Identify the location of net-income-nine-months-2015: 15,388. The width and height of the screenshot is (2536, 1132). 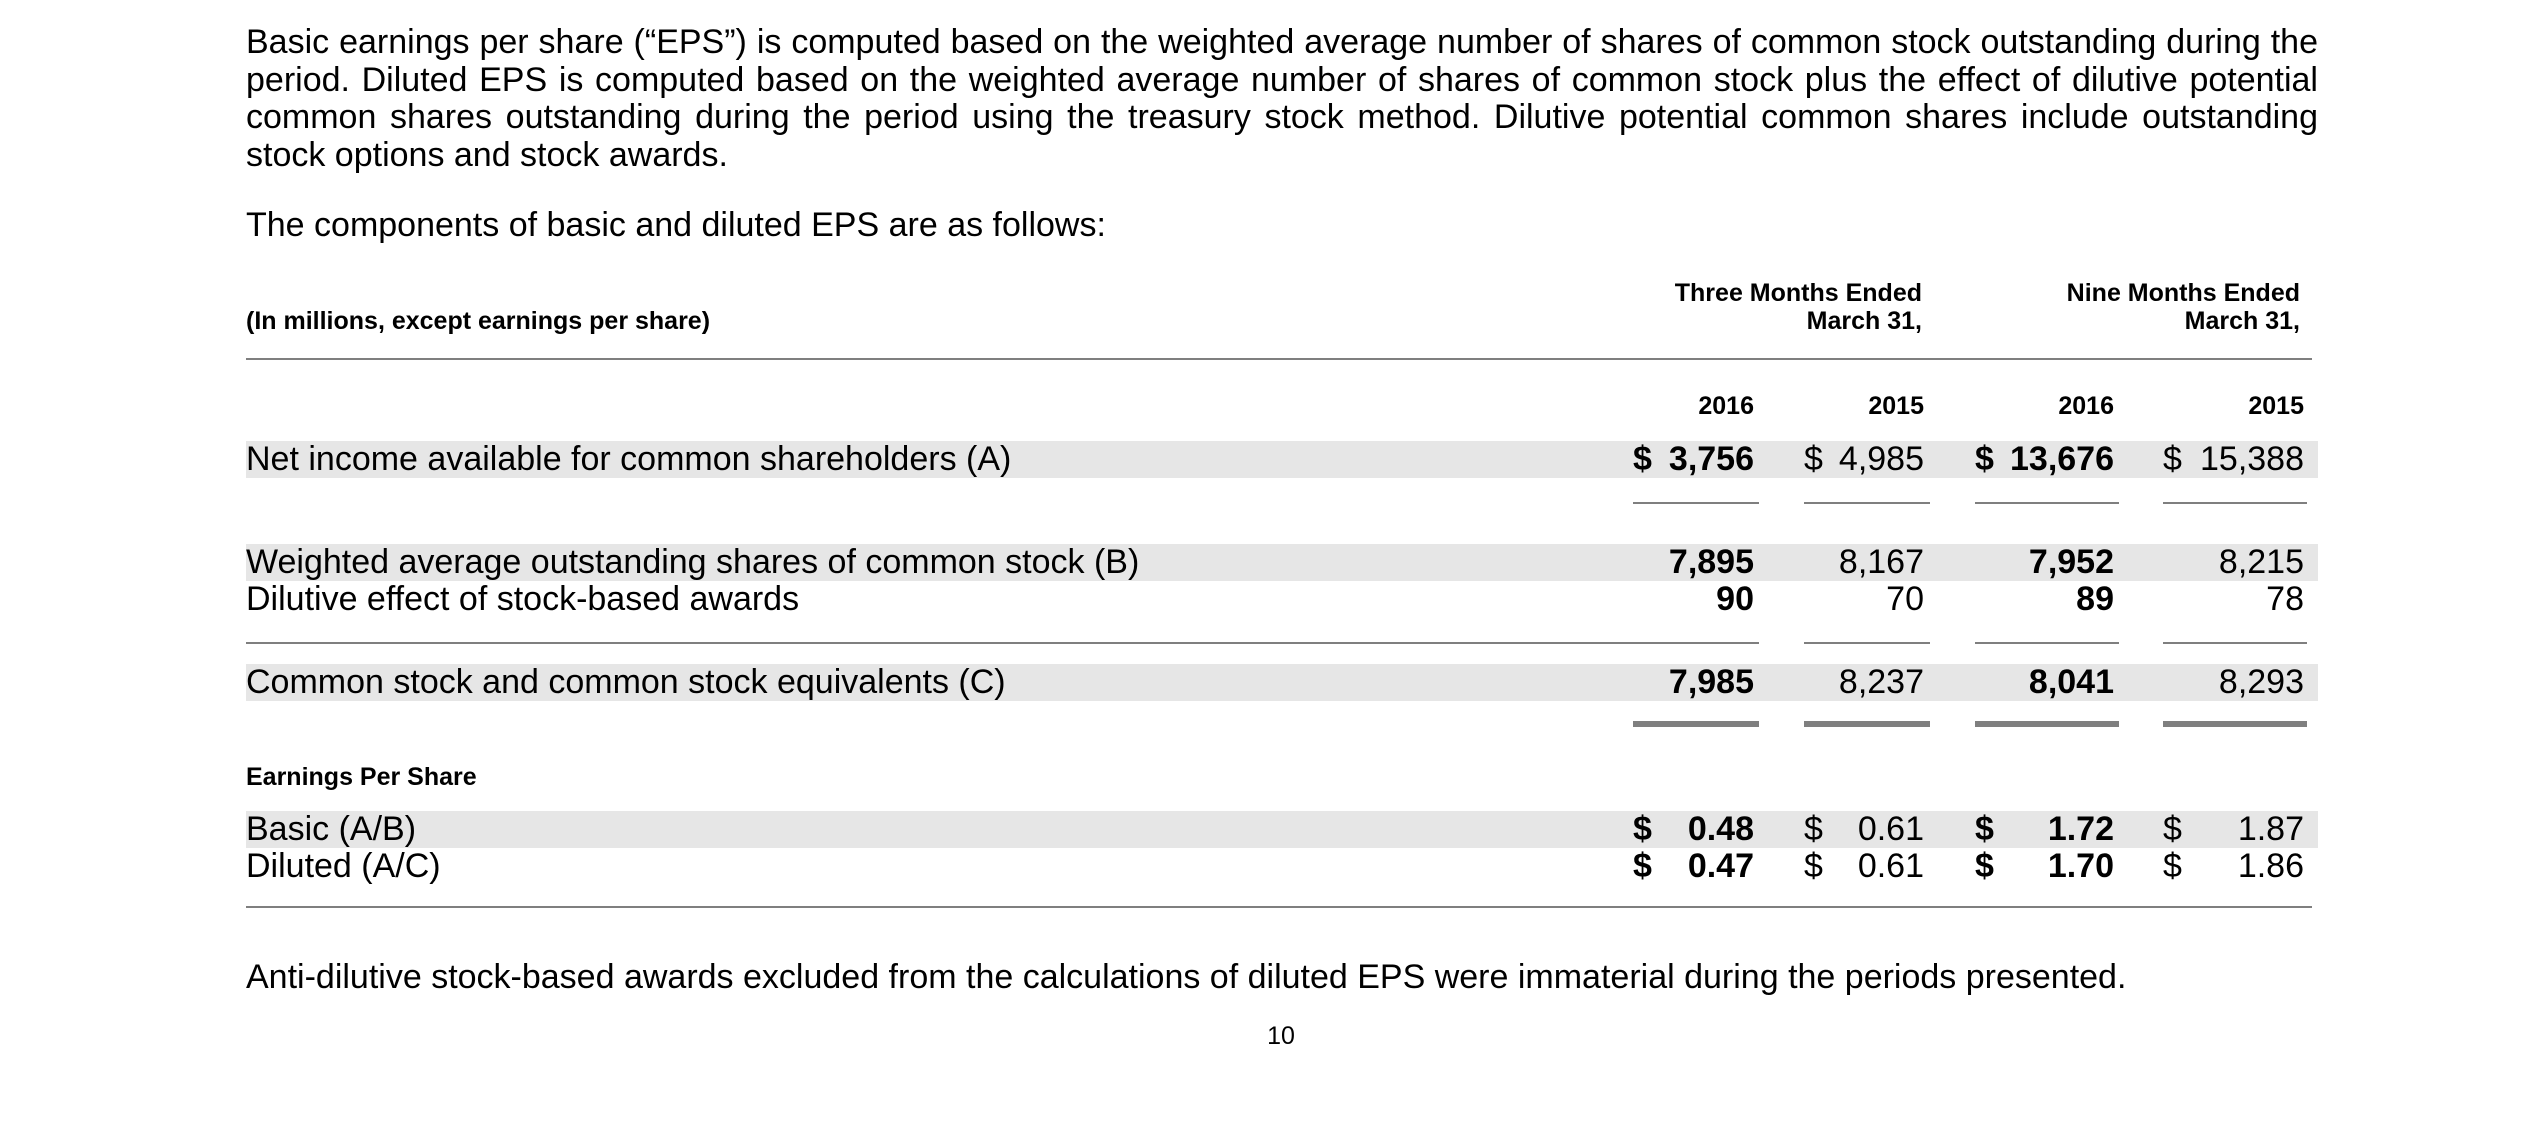
(2252, 459).